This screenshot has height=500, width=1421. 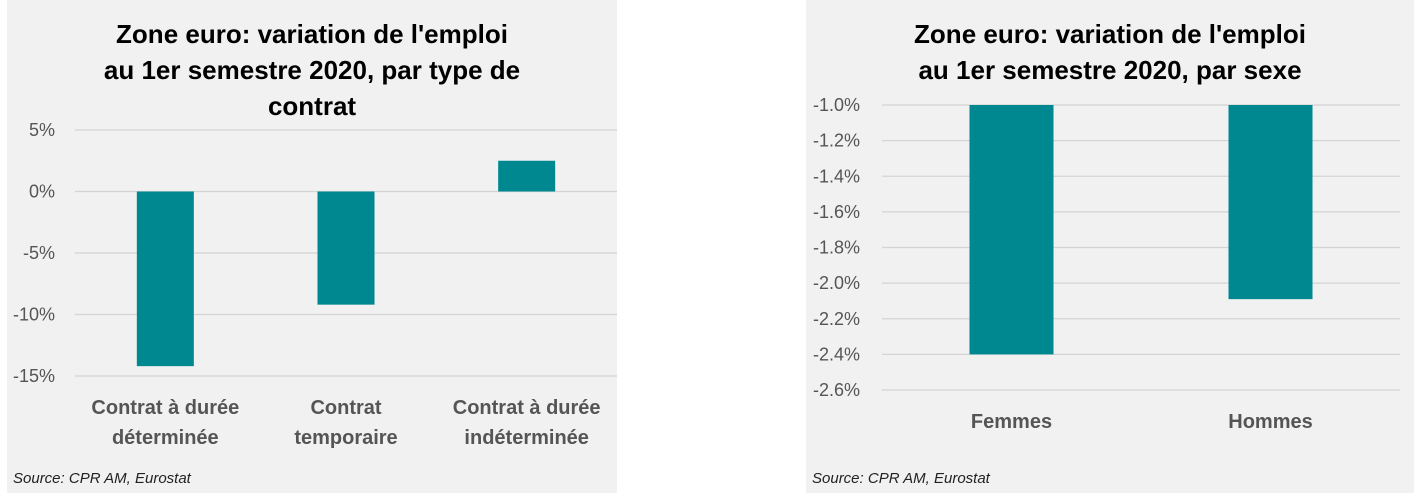 I want to click on y-tick-label: -15%, so click(x=34, y=376).